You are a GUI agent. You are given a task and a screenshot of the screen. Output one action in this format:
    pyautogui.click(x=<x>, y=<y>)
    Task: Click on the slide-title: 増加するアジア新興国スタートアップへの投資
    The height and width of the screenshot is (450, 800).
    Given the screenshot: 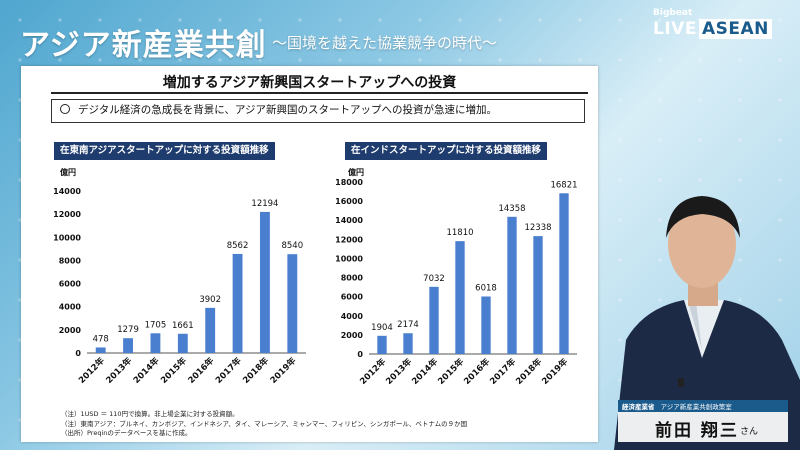 What is the action you would take?
    pyautogui.click(x=309, y=83)
    